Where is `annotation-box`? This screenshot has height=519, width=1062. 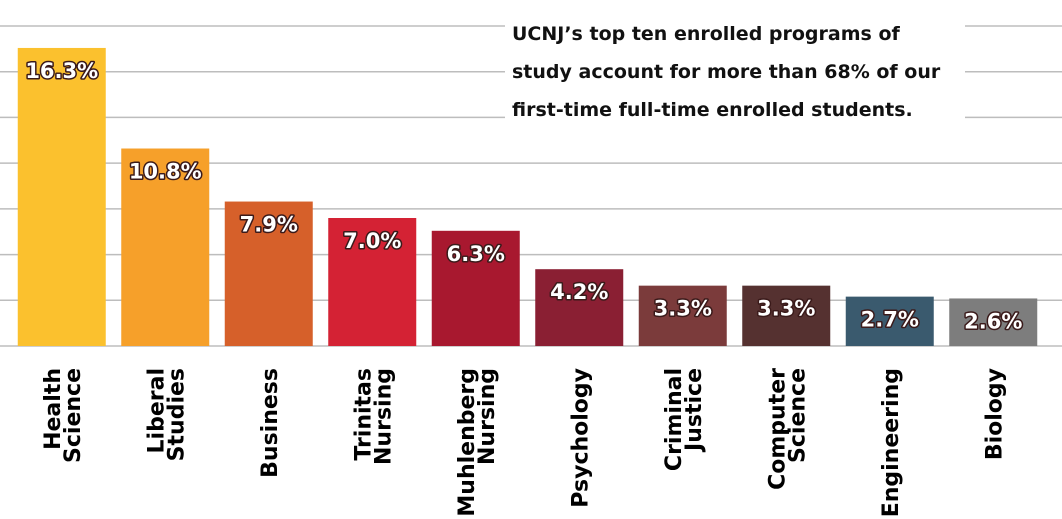
annotation-box is located at coordinates (735, 82).